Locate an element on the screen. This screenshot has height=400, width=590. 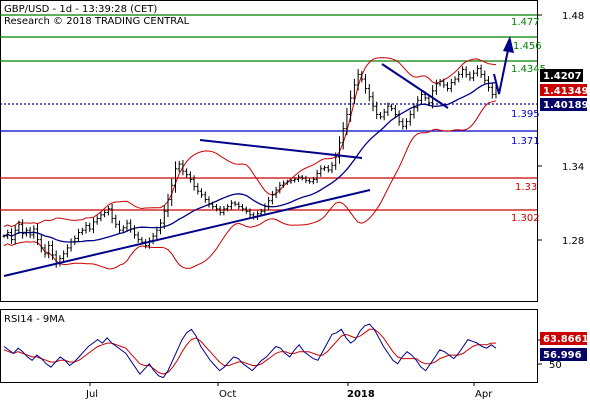
projection-arrow is located at coordinates (503, 65).